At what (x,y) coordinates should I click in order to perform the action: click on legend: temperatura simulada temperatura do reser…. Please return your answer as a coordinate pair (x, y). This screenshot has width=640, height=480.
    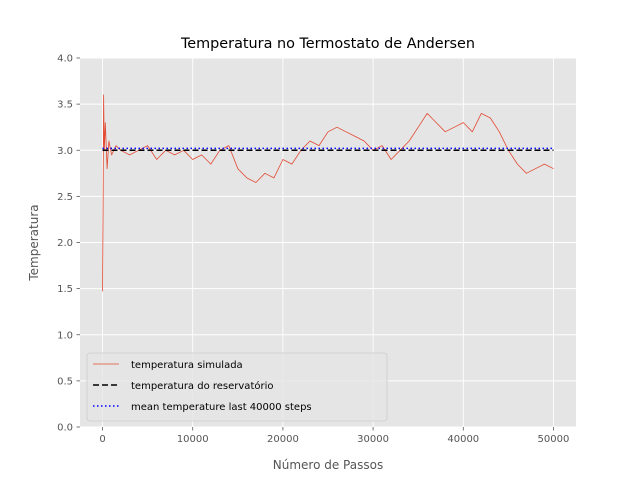
    Looking at the image, I should click on (237, 387).